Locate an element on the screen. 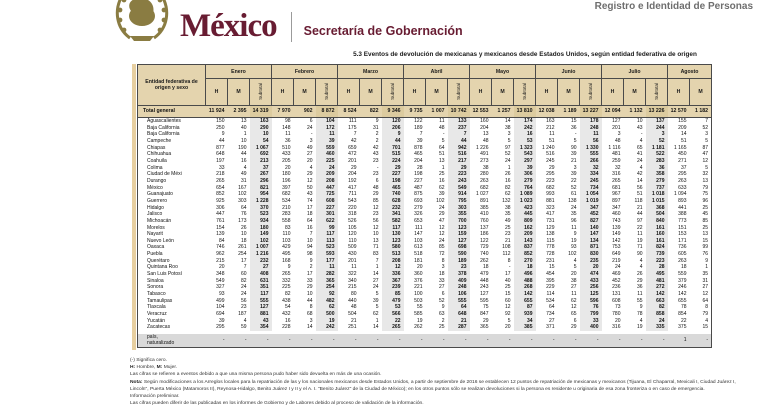 This screenshot has width=760, height=412. value-cell: 161 is located at coordinates (656, 241).